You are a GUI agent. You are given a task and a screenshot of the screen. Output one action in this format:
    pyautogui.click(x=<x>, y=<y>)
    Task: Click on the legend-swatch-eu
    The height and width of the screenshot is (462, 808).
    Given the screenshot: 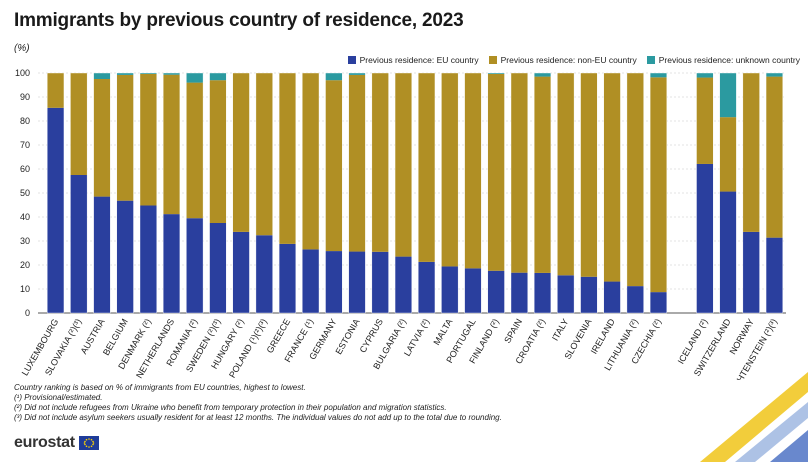 What is the action you would take?
    pyautogui.click(x=351, y=60)
    